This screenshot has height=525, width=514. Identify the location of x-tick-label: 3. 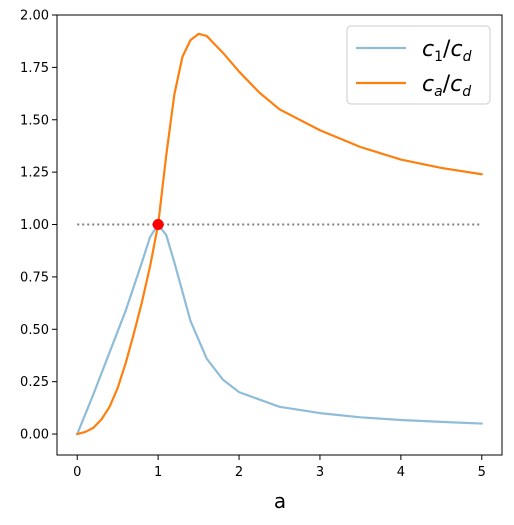
(320, 472).